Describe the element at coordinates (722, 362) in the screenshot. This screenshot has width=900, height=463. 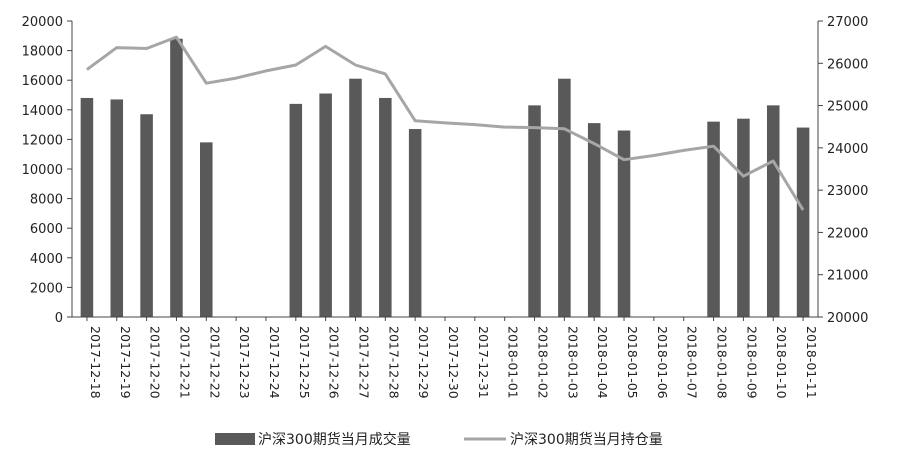
I see `x-tick-label: 2018-01-08` at that location.